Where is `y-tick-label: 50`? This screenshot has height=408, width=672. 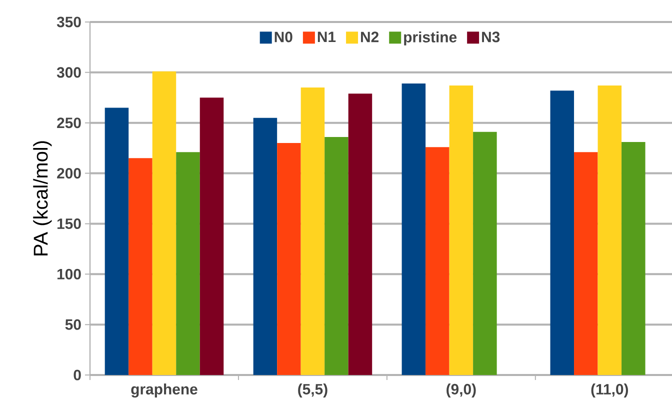 y-tick-label: 50 is located at coordinates (73, 324).